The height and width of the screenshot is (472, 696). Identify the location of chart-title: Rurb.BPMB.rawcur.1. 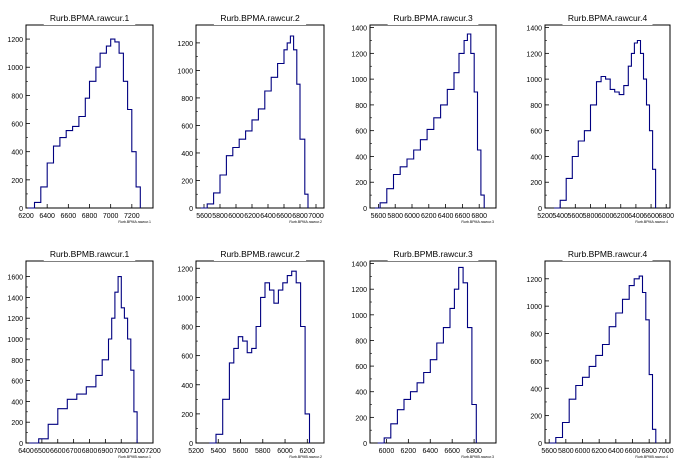
(90, 254).